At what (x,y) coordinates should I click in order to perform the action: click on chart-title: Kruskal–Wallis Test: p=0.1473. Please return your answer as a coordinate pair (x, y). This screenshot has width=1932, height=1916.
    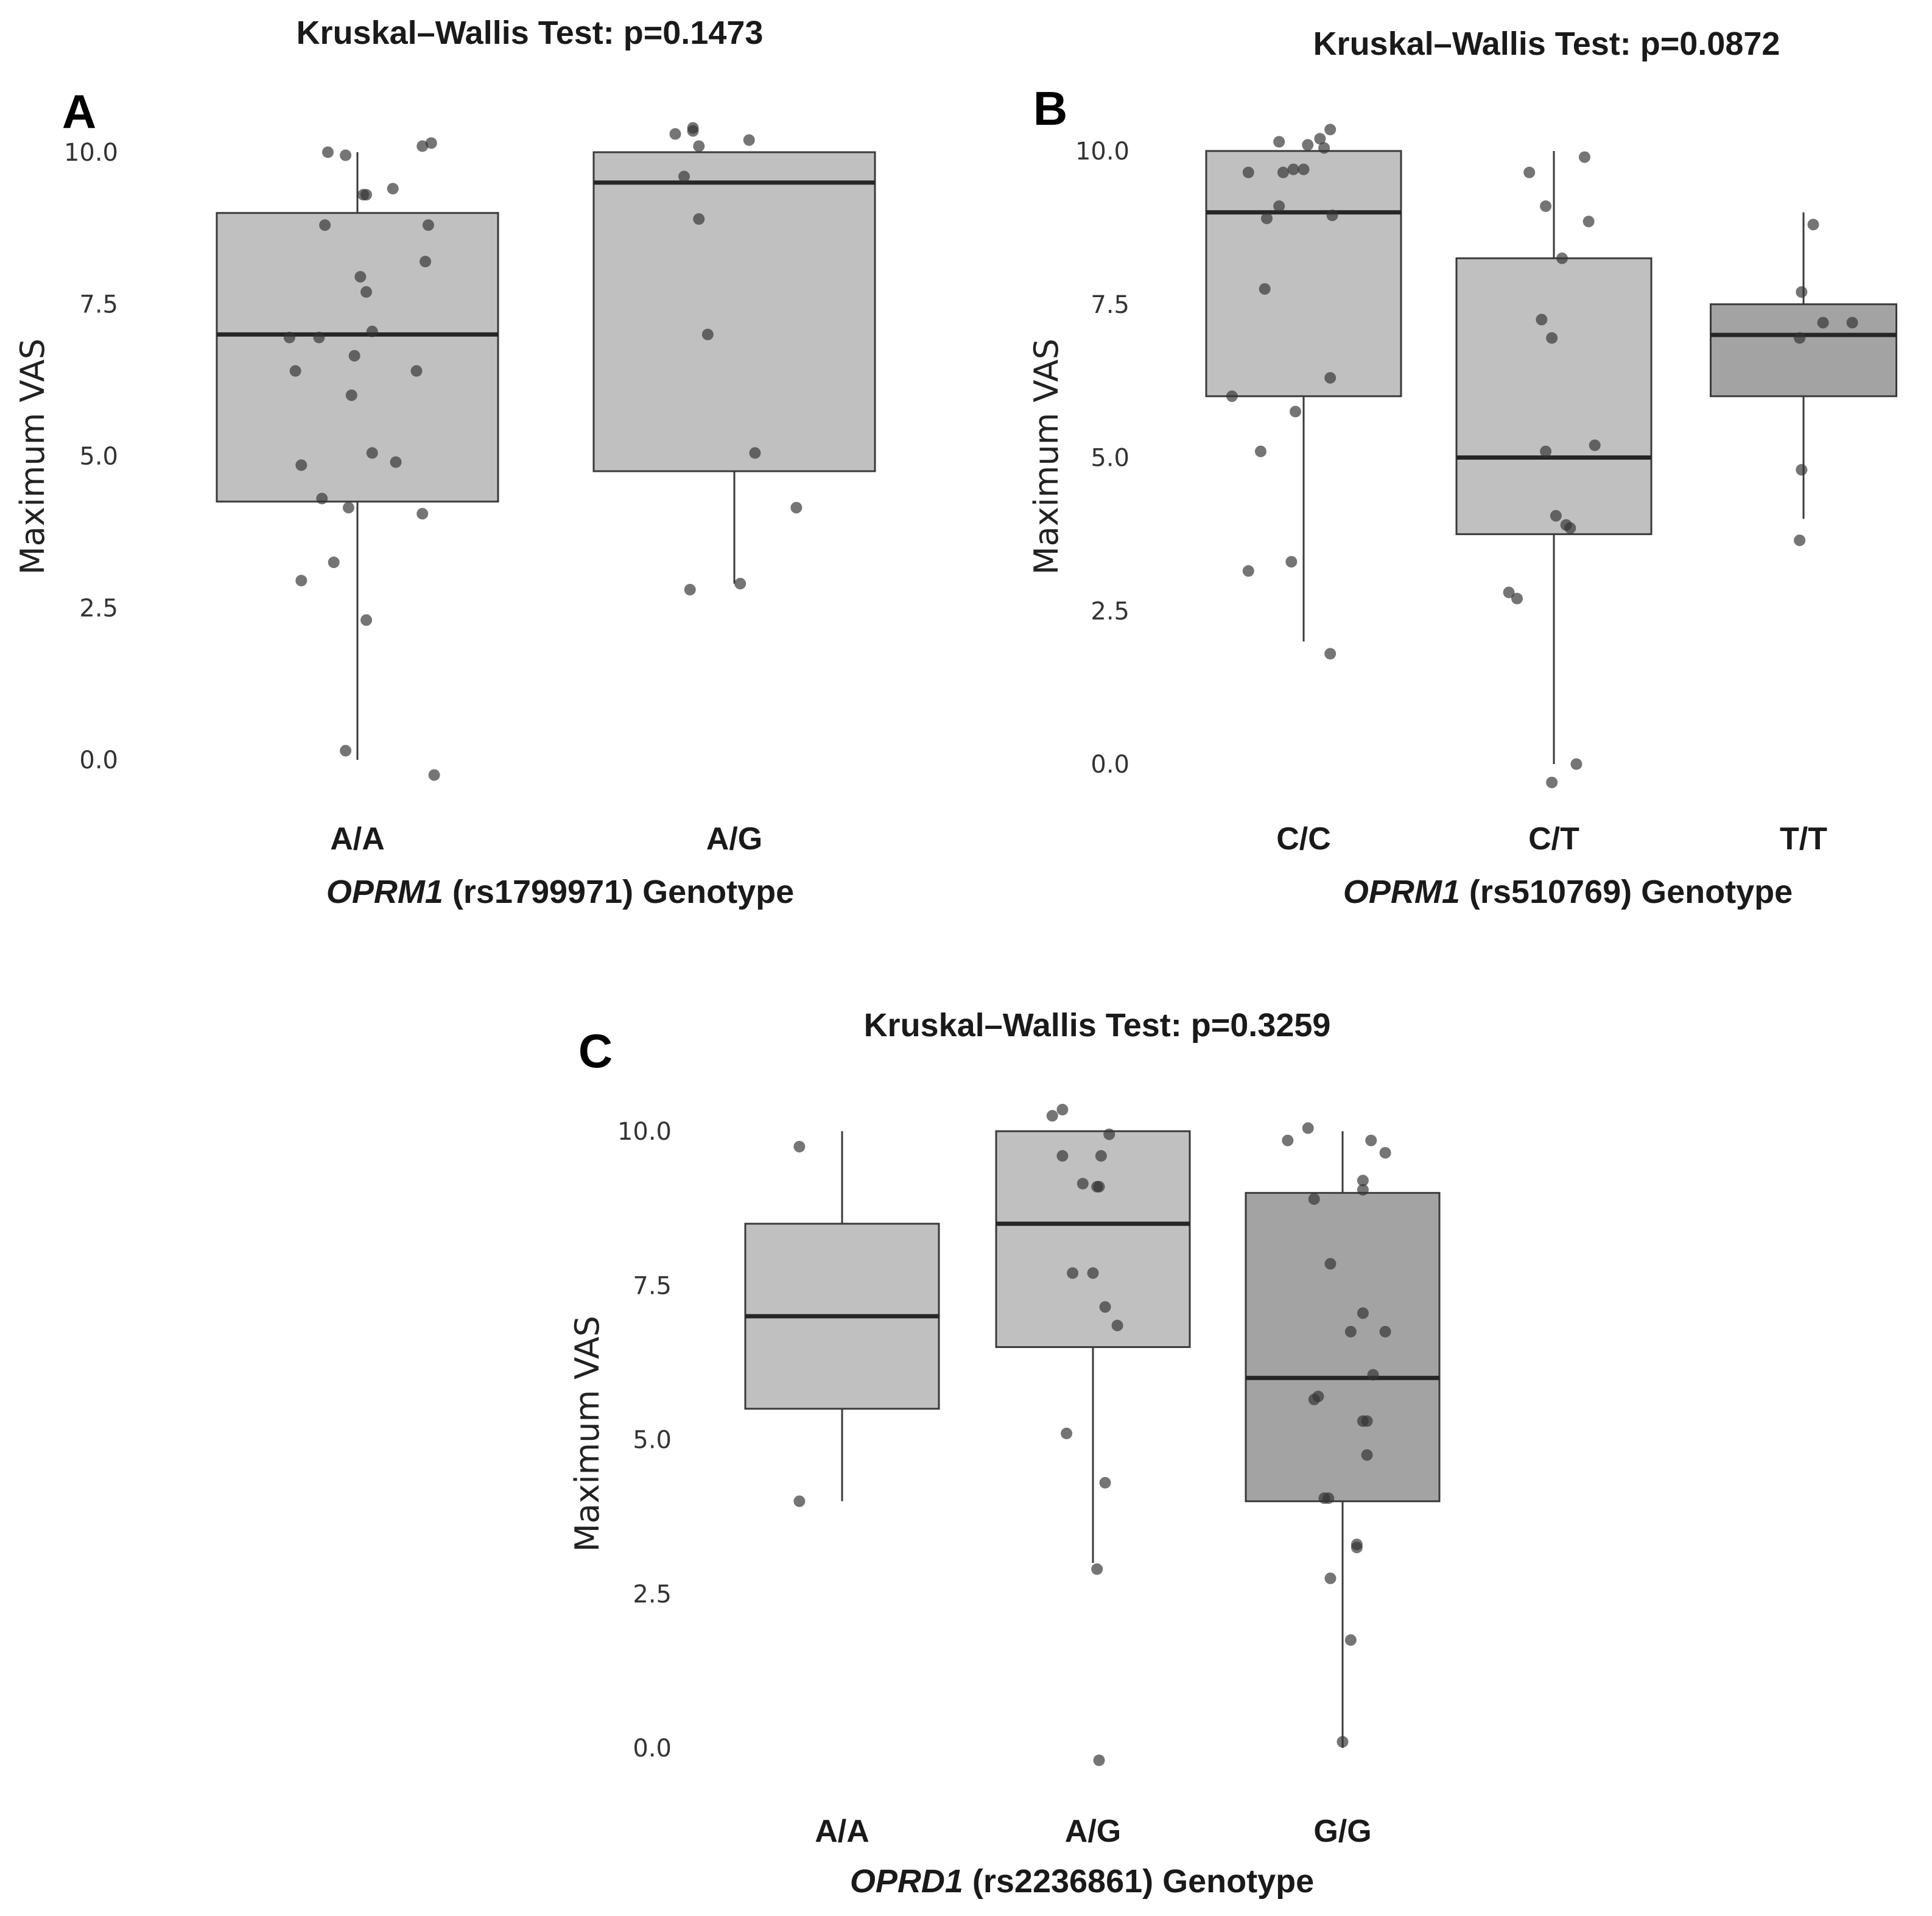
    Looking at the image, I should click on (530, 33).